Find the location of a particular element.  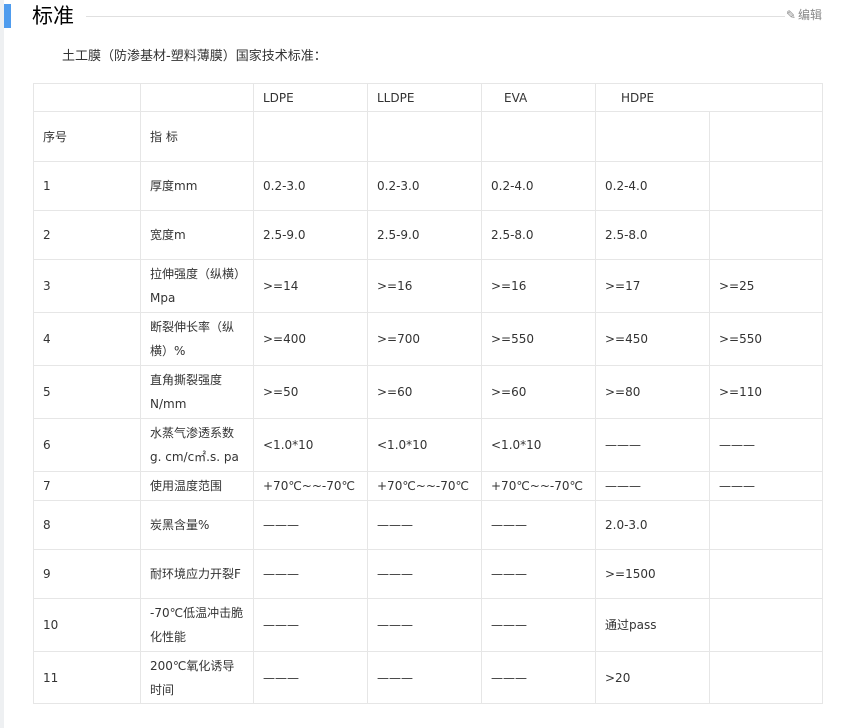

table-cell: 2 is located at coordinates (87, 235).